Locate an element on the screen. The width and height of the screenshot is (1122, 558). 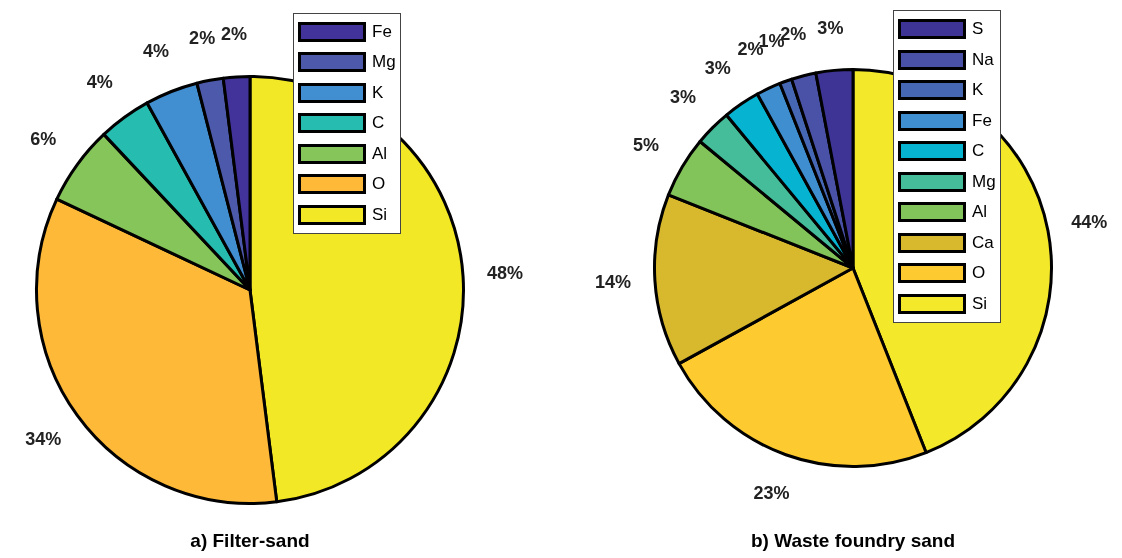
data-label: 14% is located at coordinates (612, 282).